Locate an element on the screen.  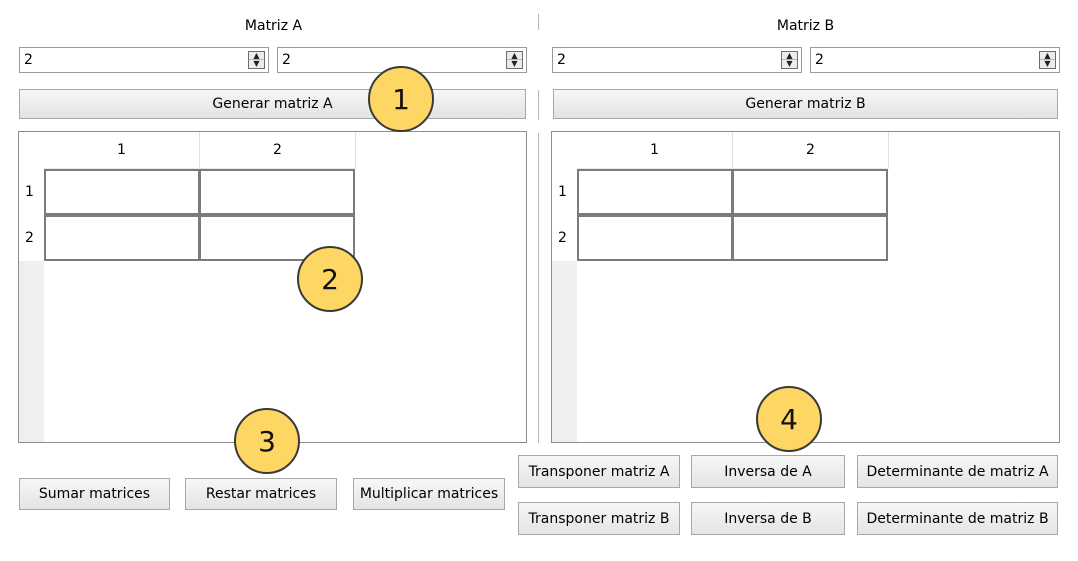
restar-matrices-button: Restar matrices is located at coordinates (261, 494).